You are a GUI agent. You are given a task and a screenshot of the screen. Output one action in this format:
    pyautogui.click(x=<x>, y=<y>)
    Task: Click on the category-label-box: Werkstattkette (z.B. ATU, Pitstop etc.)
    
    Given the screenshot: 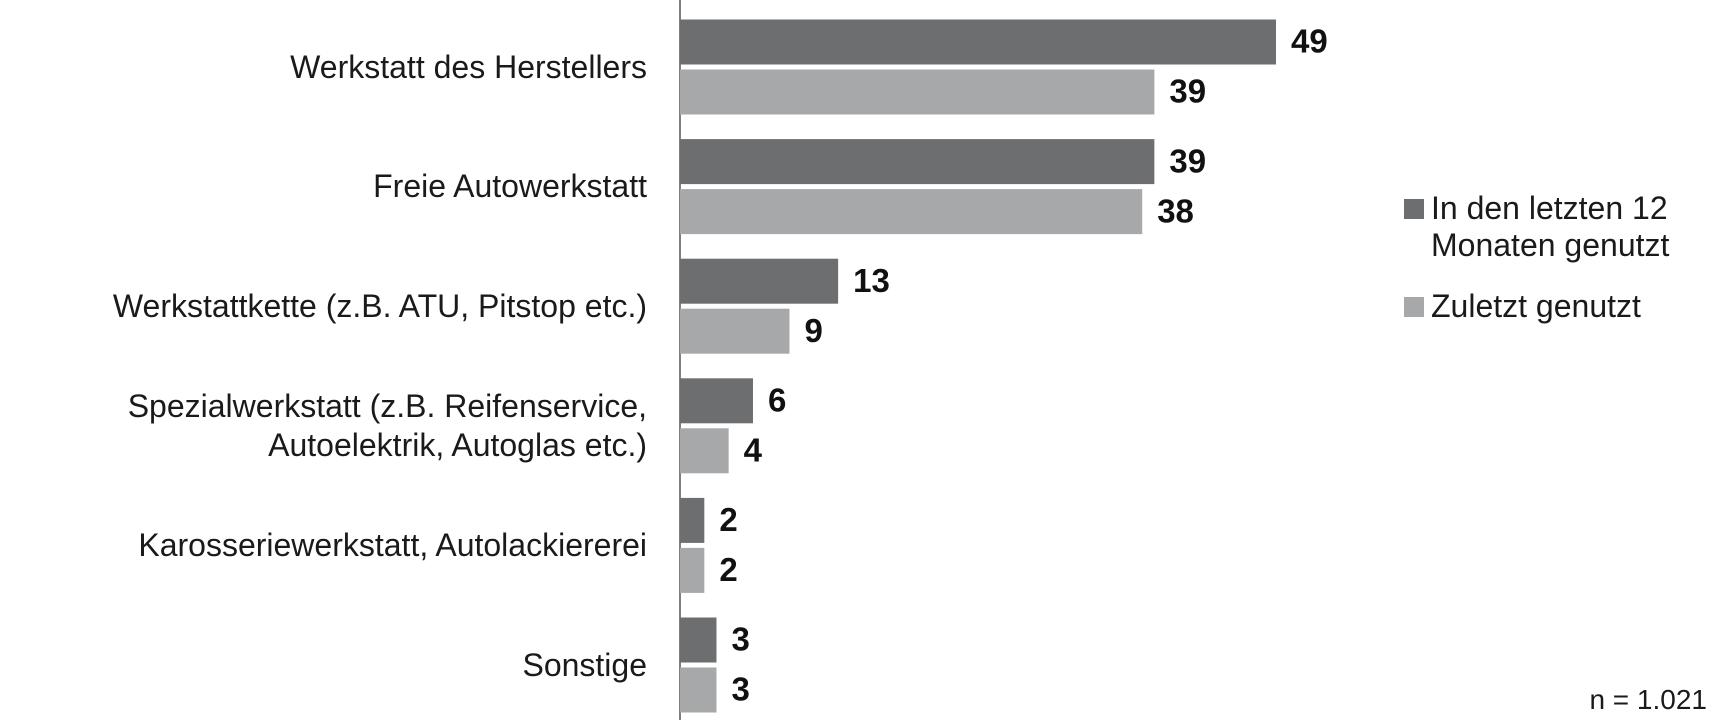 What is the action you would take?
    pyautogui.click(x=323, y=306)
    